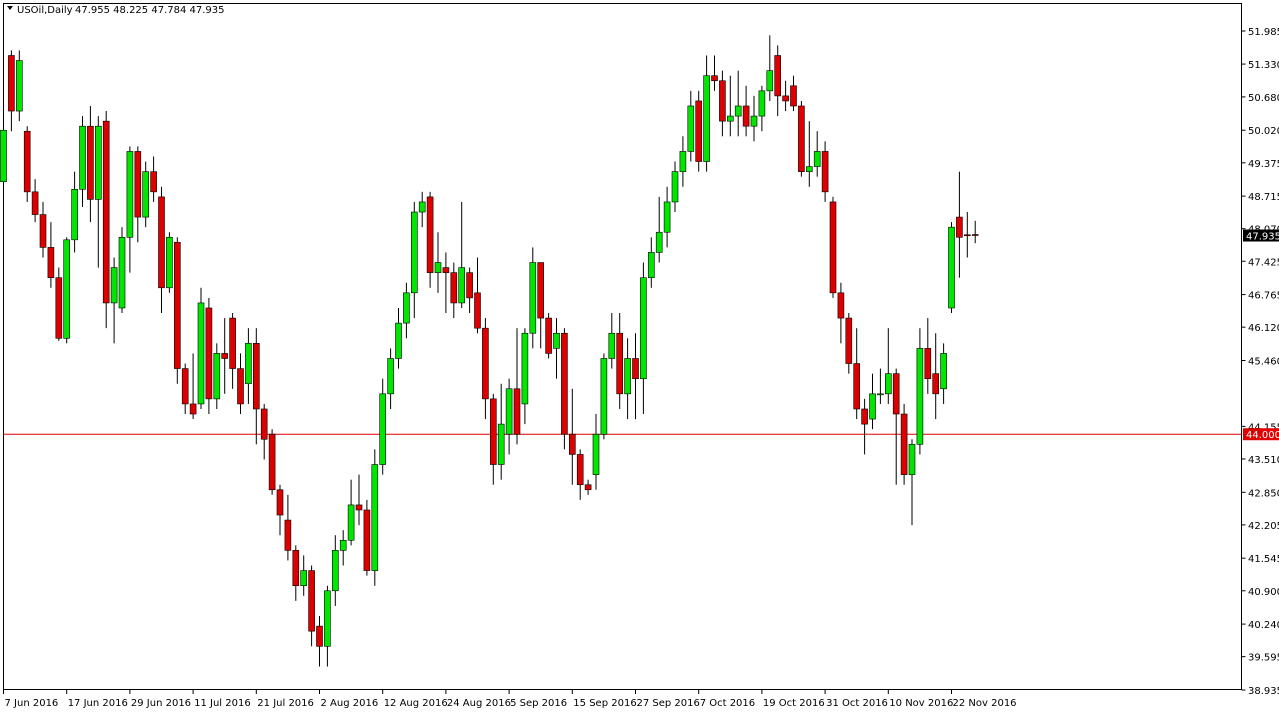  I want to click on x-tick-label: 7 Jun 2016, so click(32, 703).